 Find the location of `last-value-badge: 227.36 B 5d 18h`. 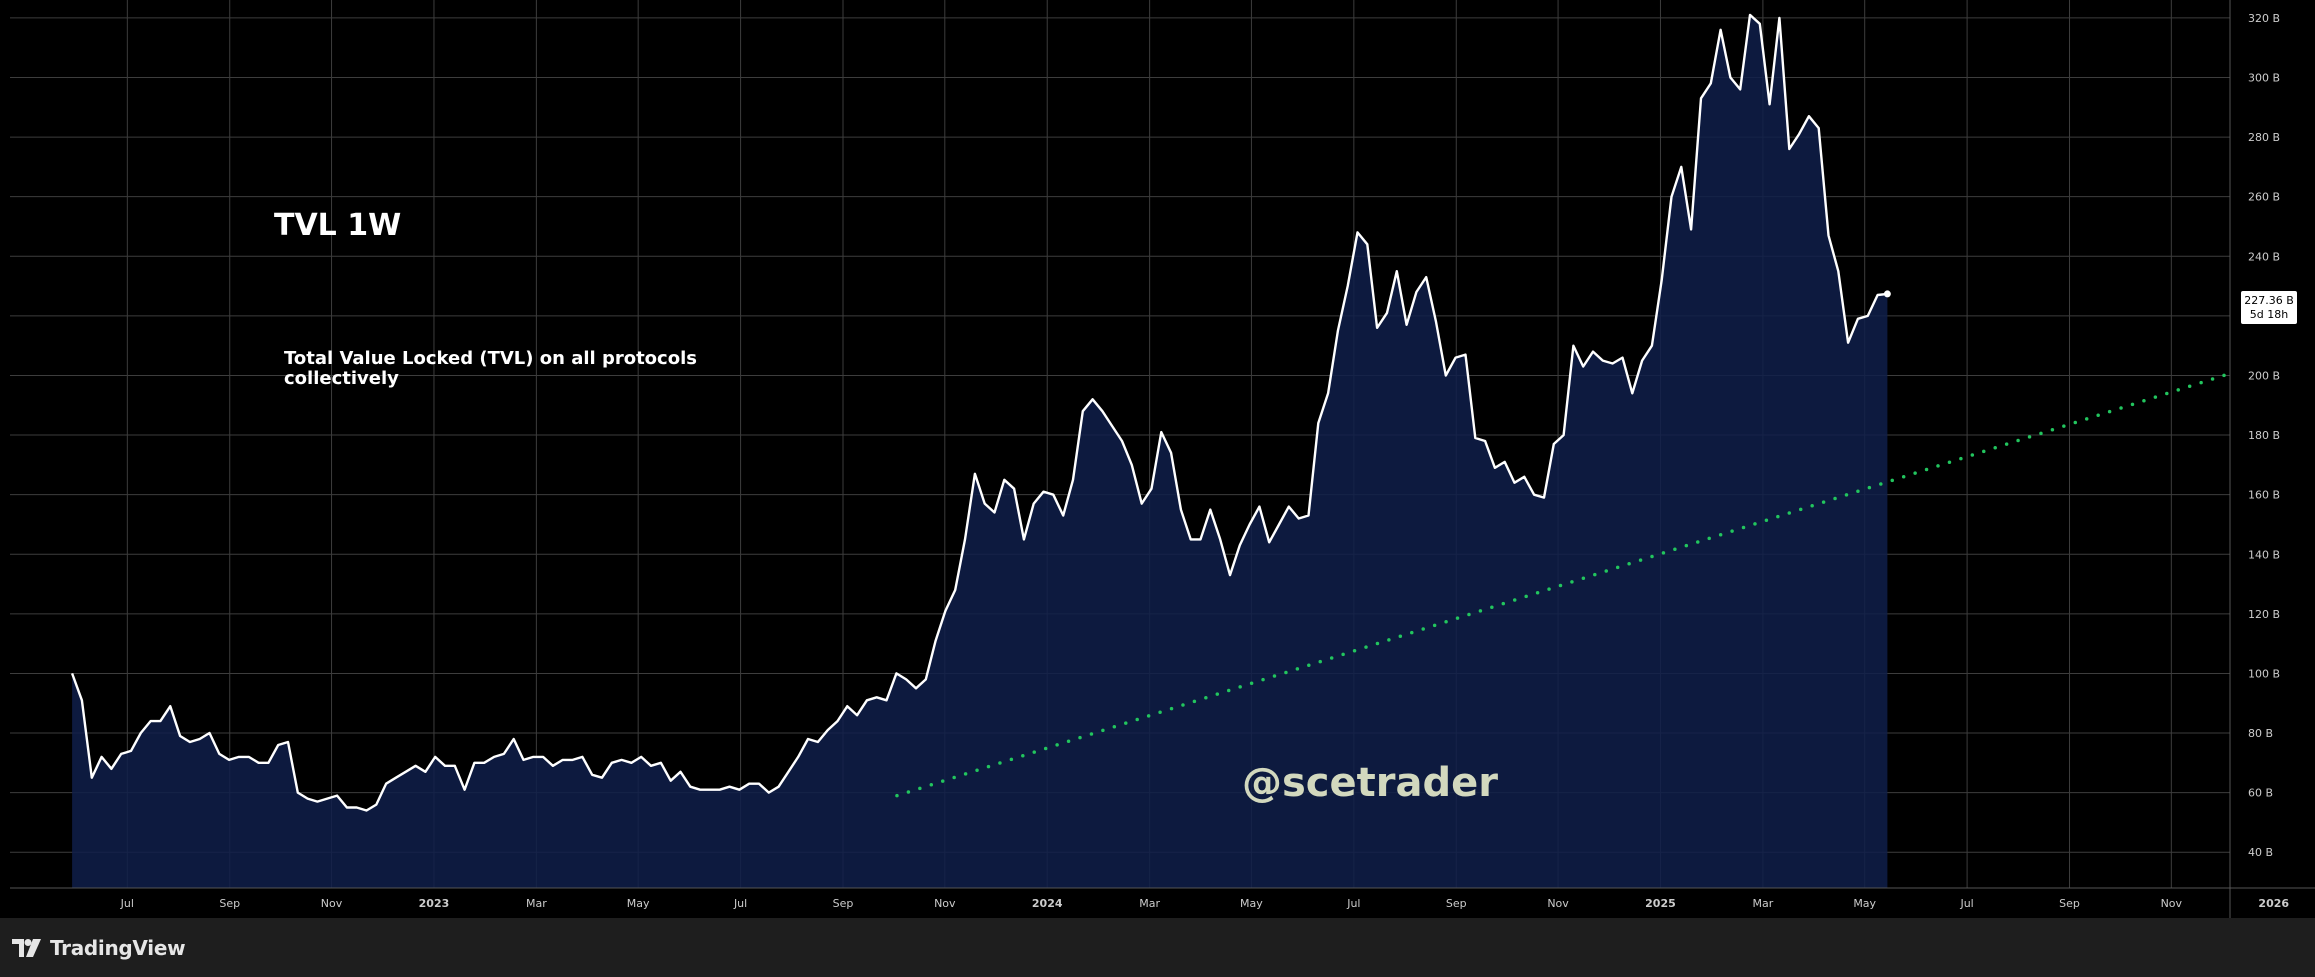

last-value-badge: 227.36 B 5d 18h is located at coordinates (2269, 307).